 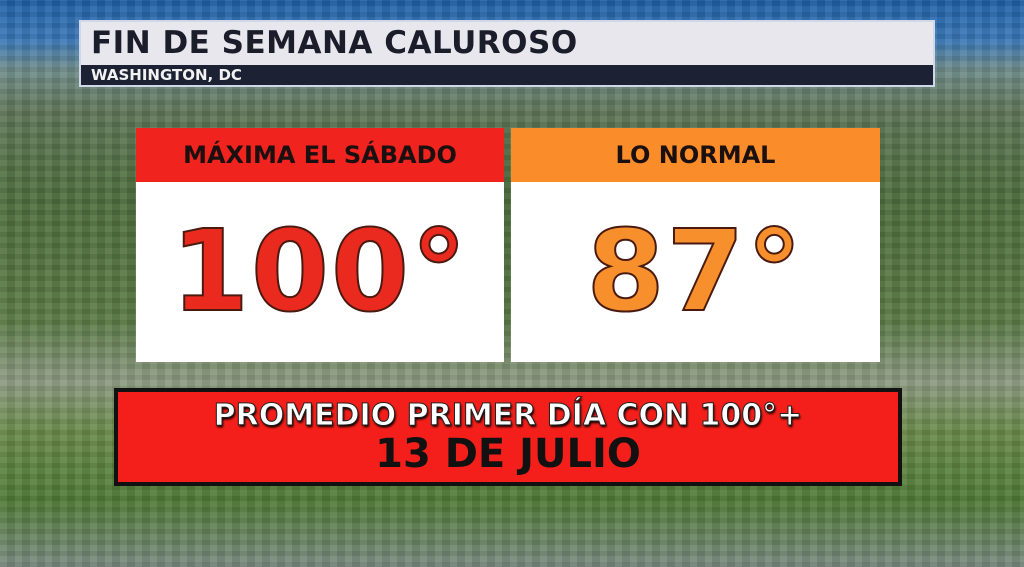 I want to click on saturday-high-value: 100°, so click(x=319, y=272).